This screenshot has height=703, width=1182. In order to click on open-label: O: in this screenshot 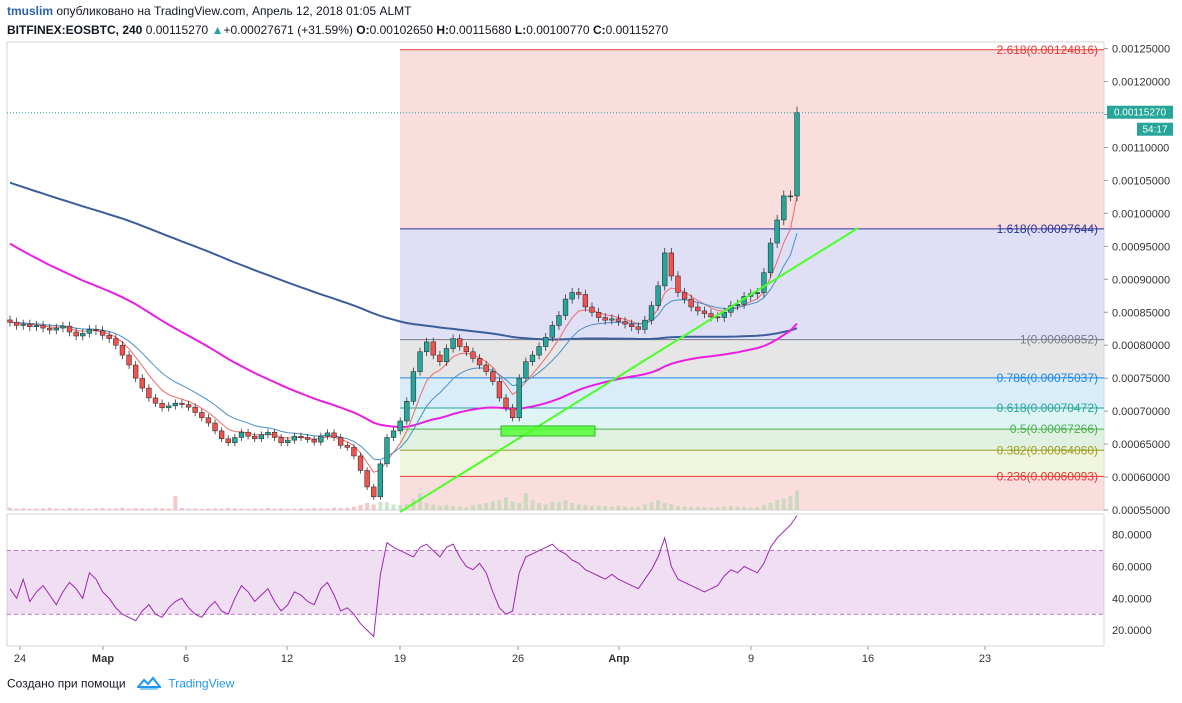, I will do `click(363, 30)`.